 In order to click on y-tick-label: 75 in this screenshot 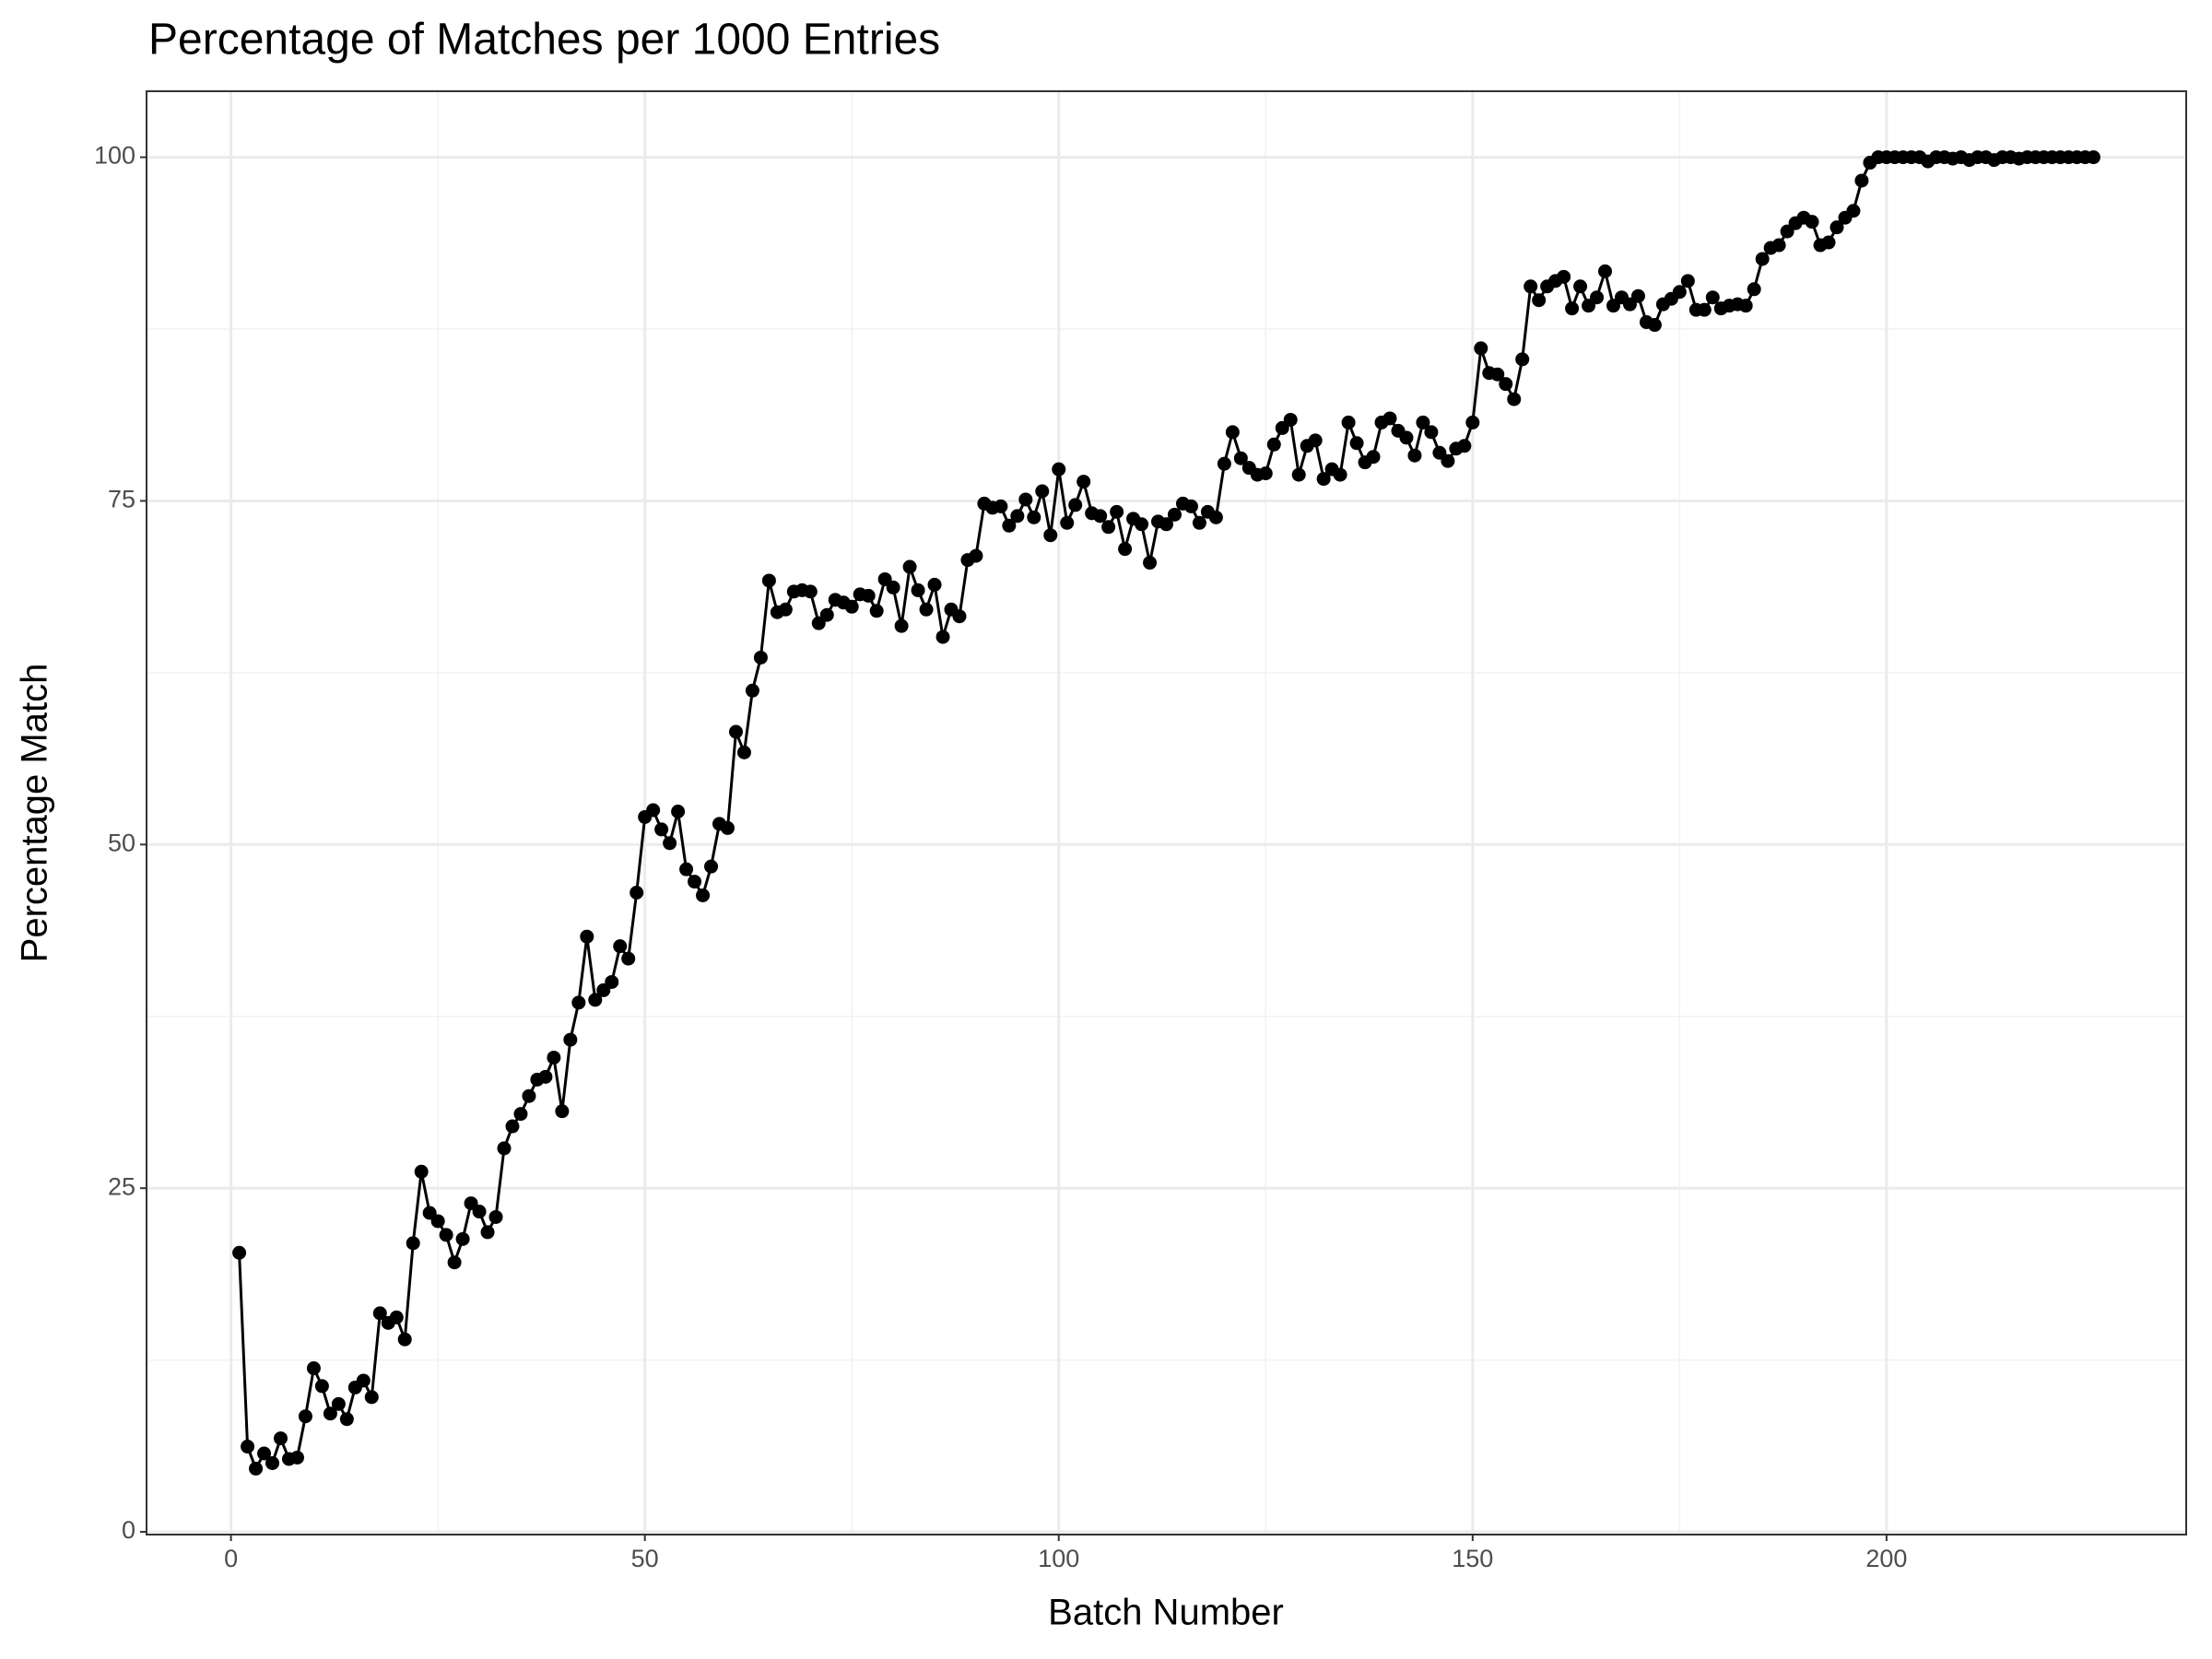, I will do `click(121, 499)`.